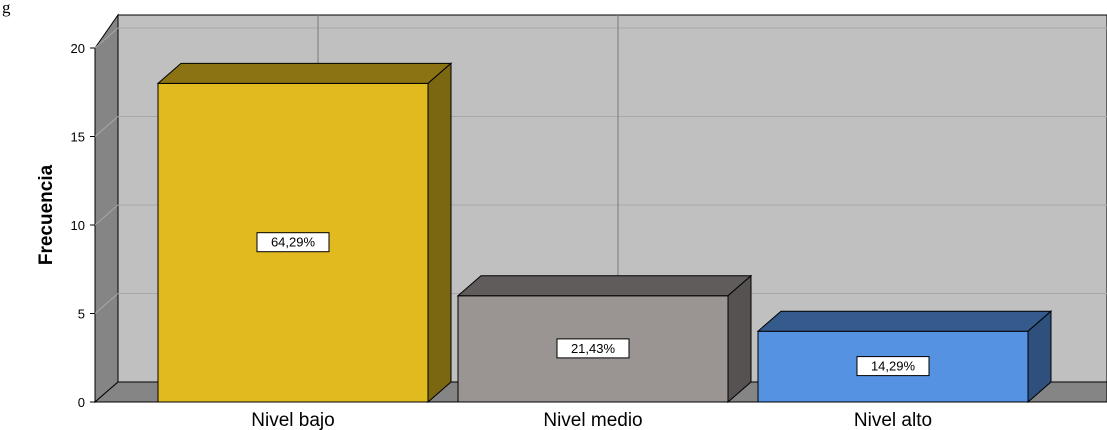 The height and width of the screenshot is (430, 1107). I want to click on y-tick-label: 5, so click(81, 314).